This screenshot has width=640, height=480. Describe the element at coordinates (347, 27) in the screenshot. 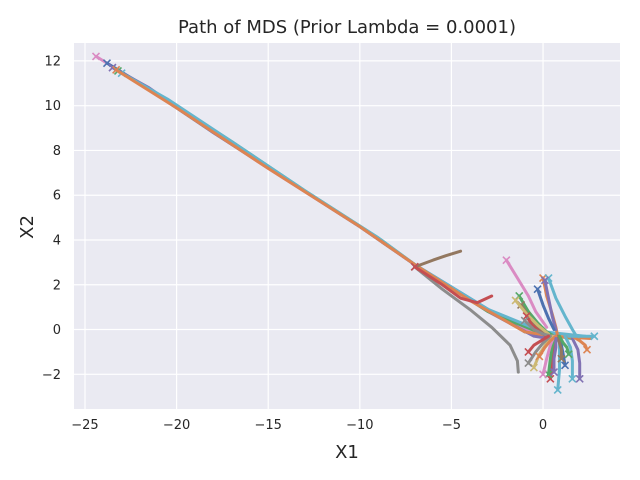

I see `chart-title: Path of MDS (Prior Lambda = 0.0001)` at that location.